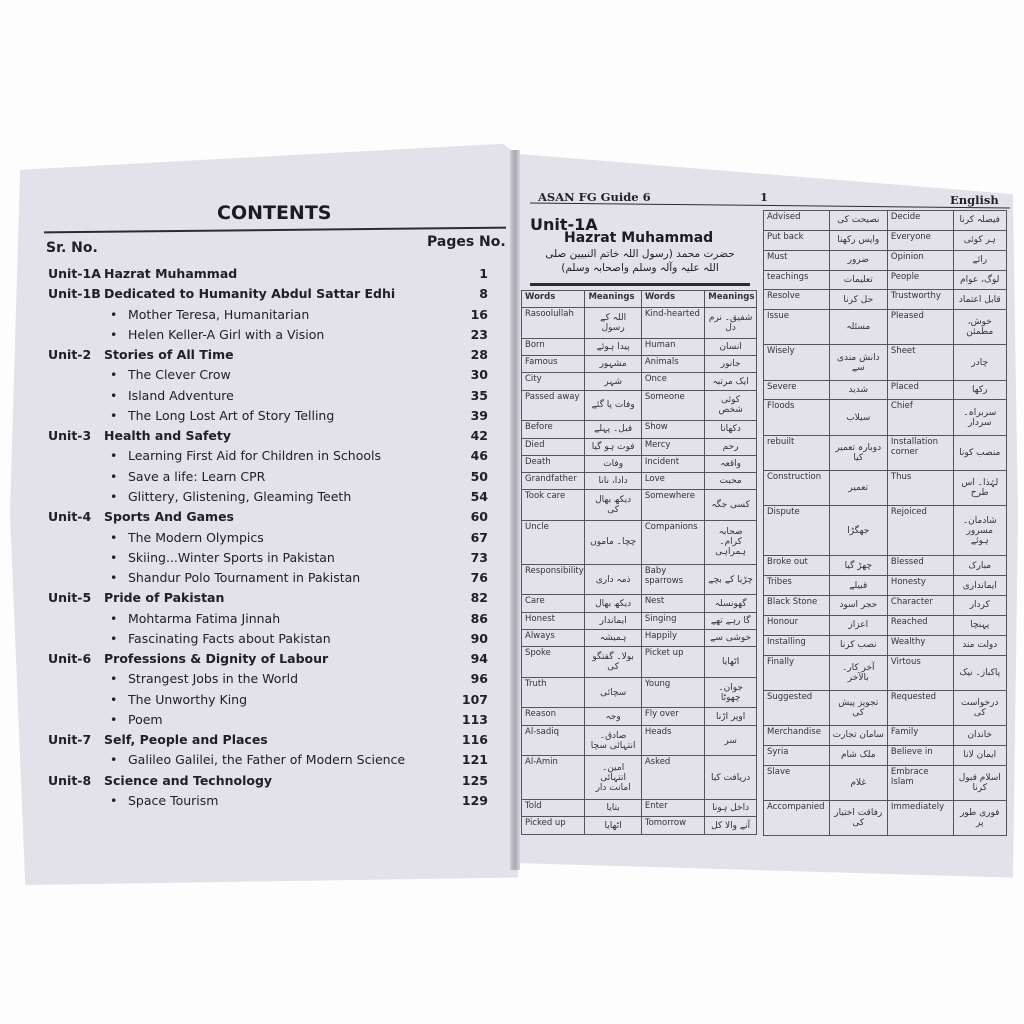  What do you see at coordinates (268, 499) in the screenshot?
I see `contents-entry: Glittery, Glistening, Gleaming Teeth 54` at bounding box center [268, 499].